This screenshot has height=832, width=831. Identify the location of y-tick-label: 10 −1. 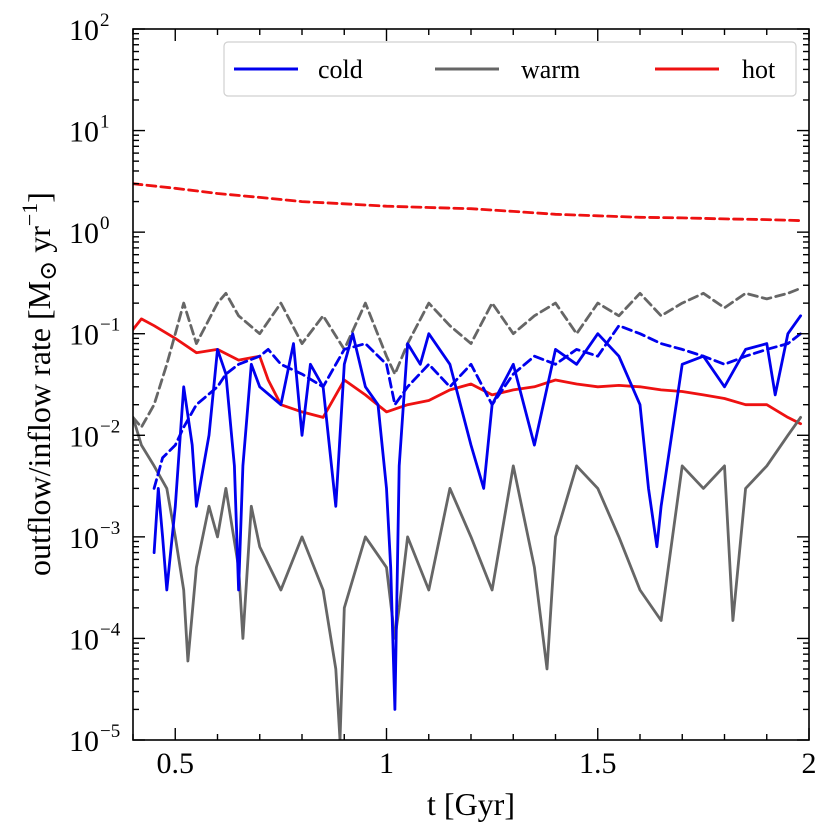
(94, 333).